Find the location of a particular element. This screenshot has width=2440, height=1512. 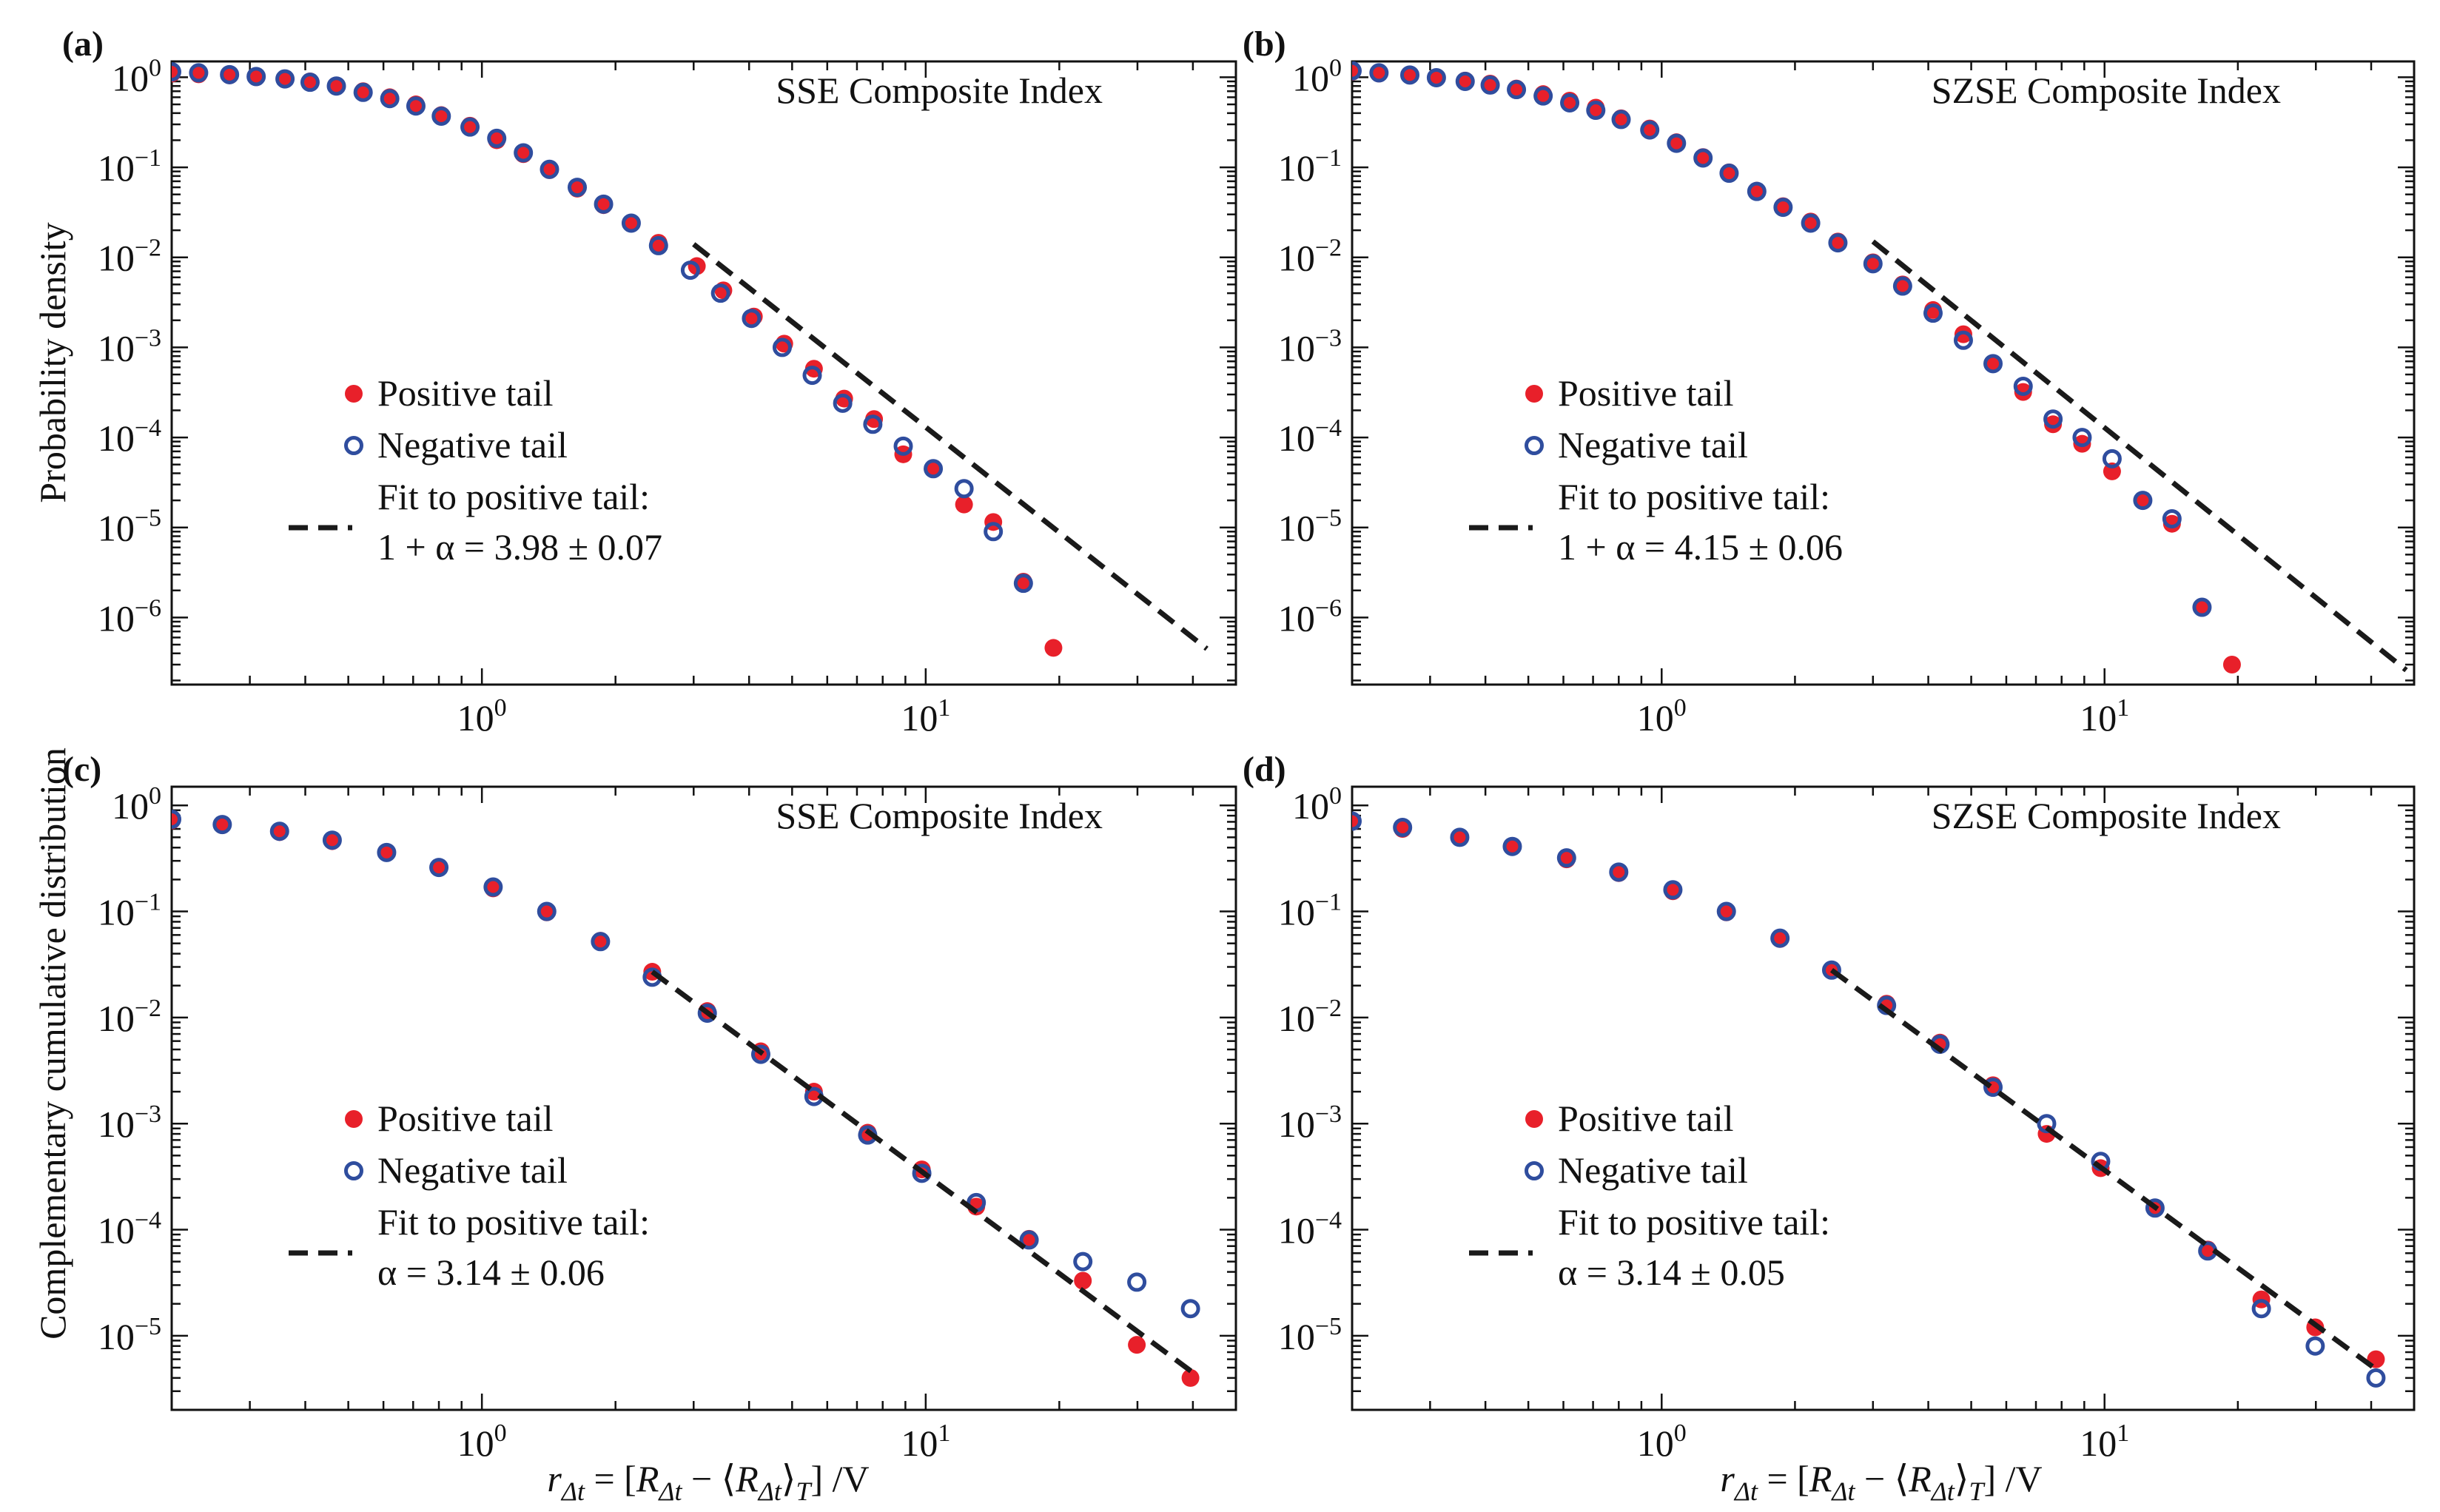

y-tick-label: 10⁰ is located at coordinates (1317, 804).